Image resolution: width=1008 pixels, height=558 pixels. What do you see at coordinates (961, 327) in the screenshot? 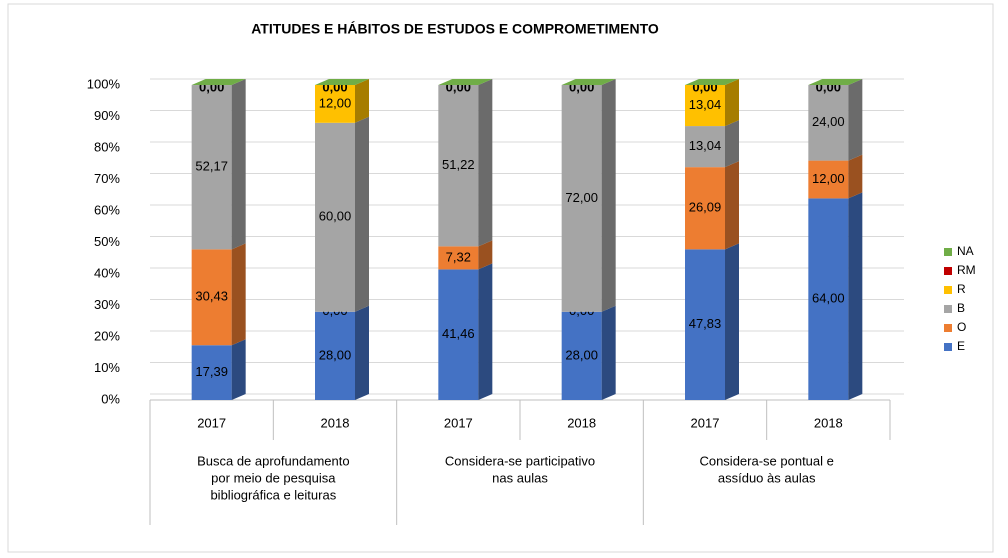
I see `legend-label: O` at bounding box center [961, 327].